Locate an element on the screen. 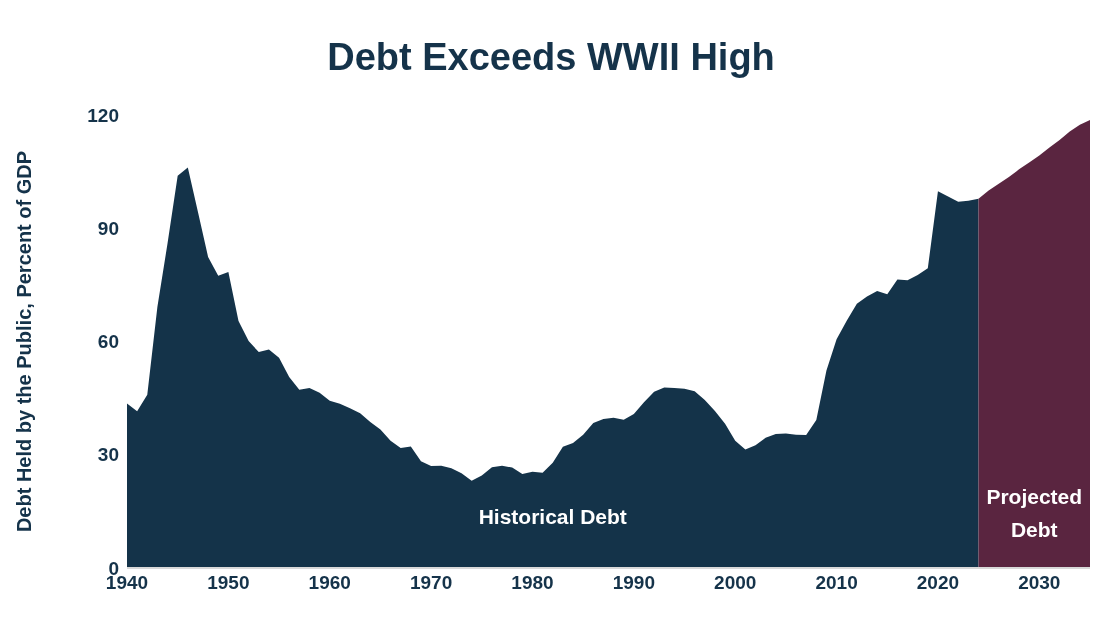 The height and width of the screenshot is (634, 1094). x-tick-label: 2010 is located at coordinates (836, 583).